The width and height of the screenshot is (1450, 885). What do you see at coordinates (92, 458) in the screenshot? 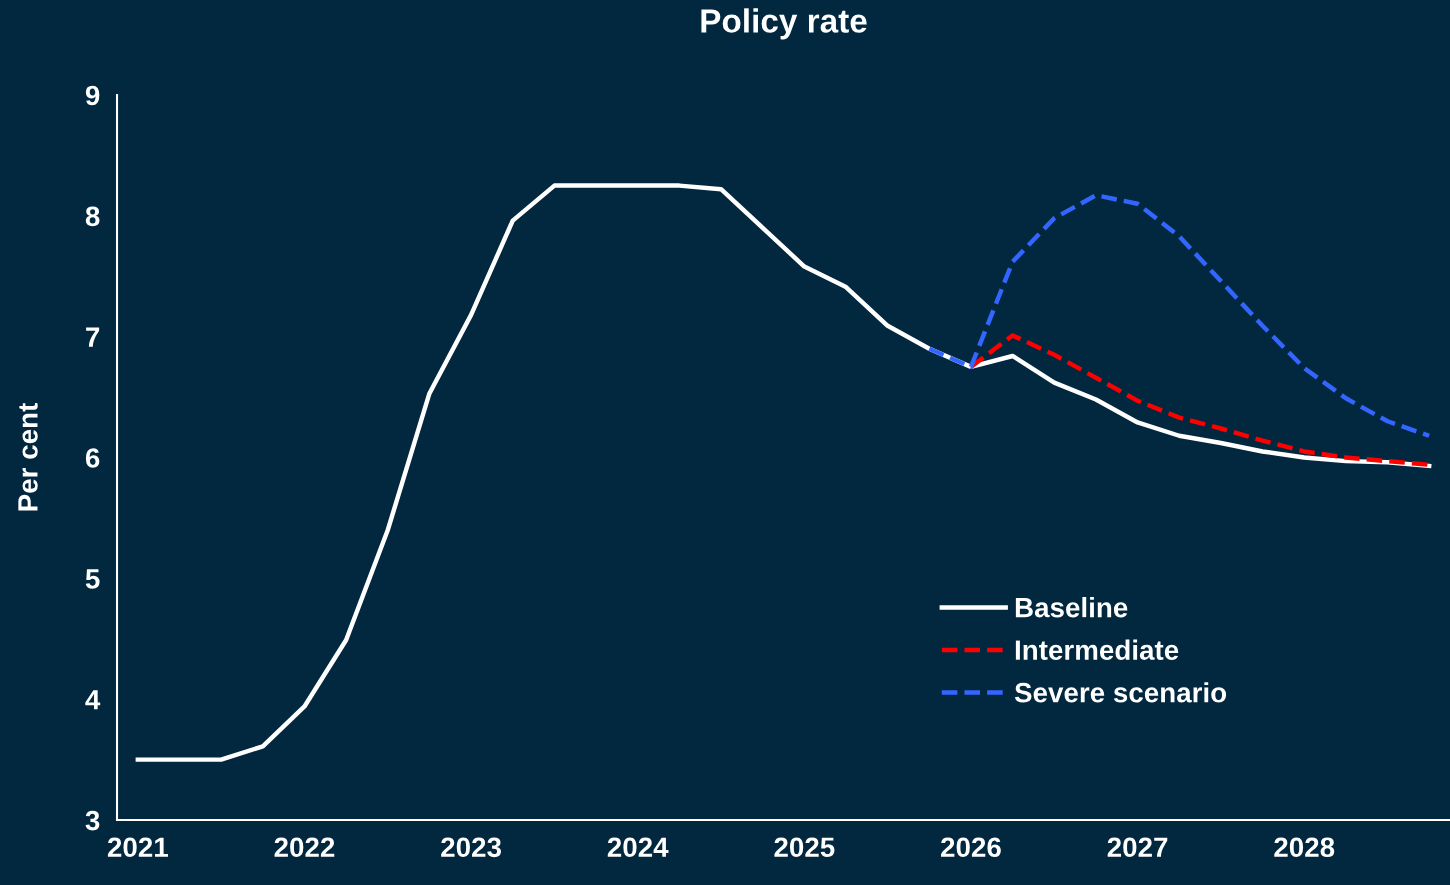
I see `y-tick-label: 6` at bounding box center [92, 458].